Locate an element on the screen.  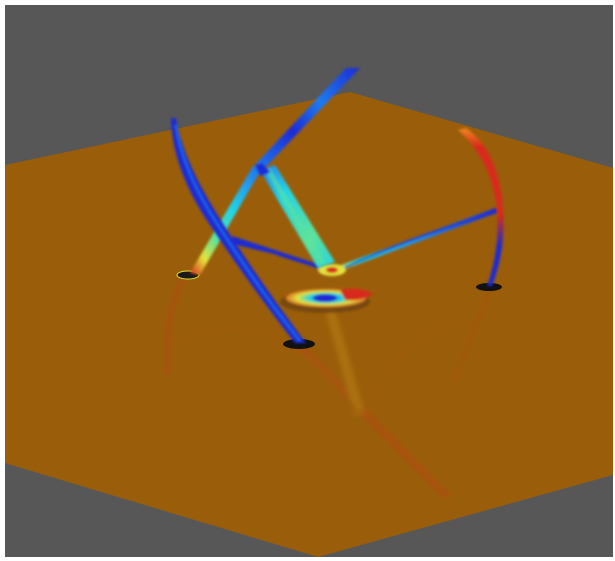
reflection-strut is located at coordinates (345, 362).